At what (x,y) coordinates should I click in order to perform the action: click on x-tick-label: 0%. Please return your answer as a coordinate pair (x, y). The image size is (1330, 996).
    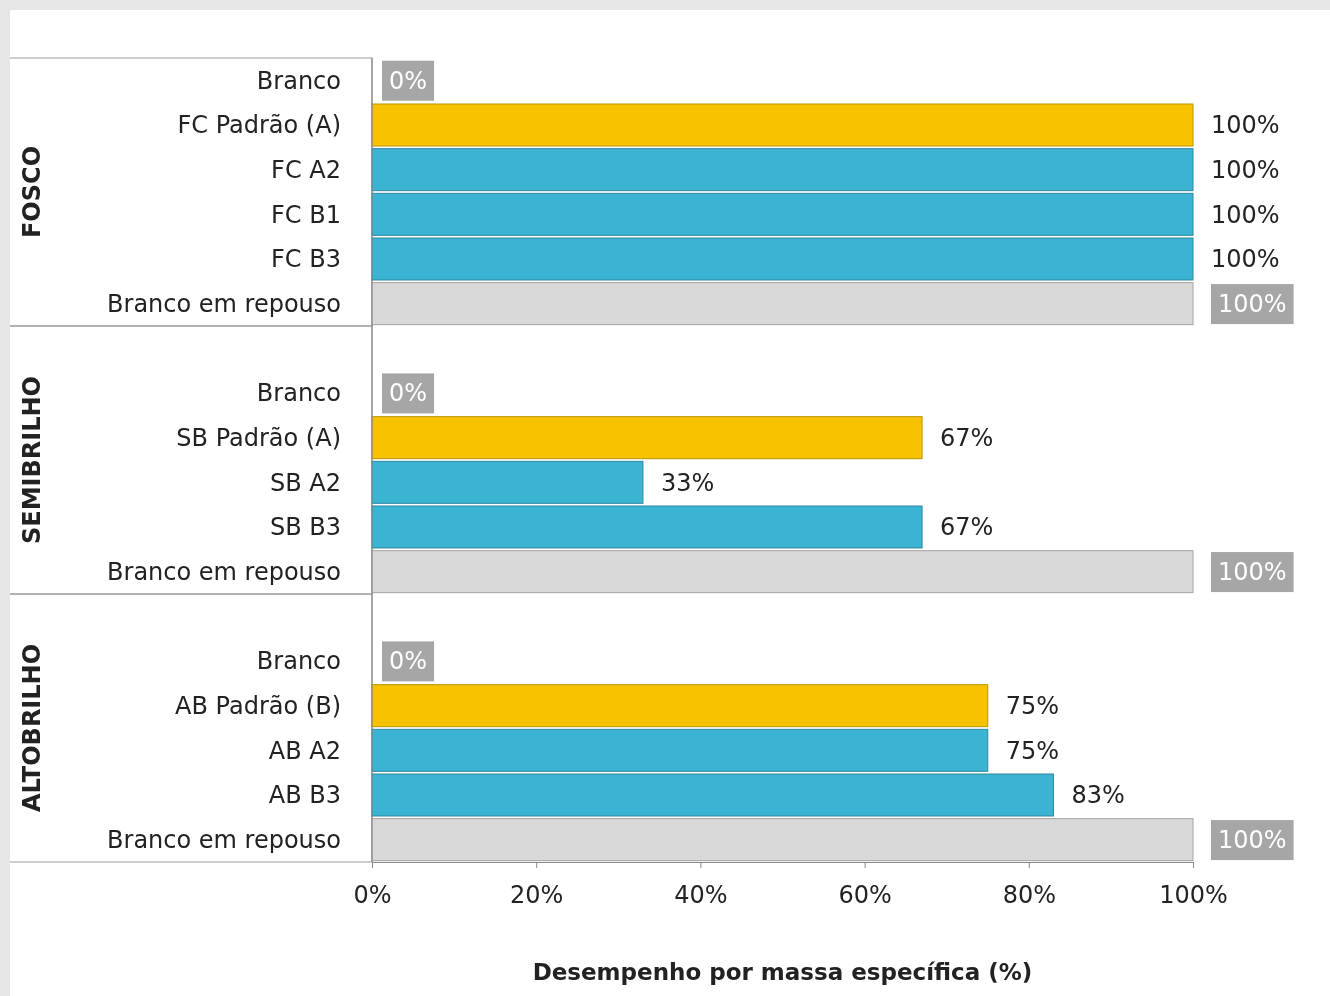
    Looking at the image, I should click on (372, 895).